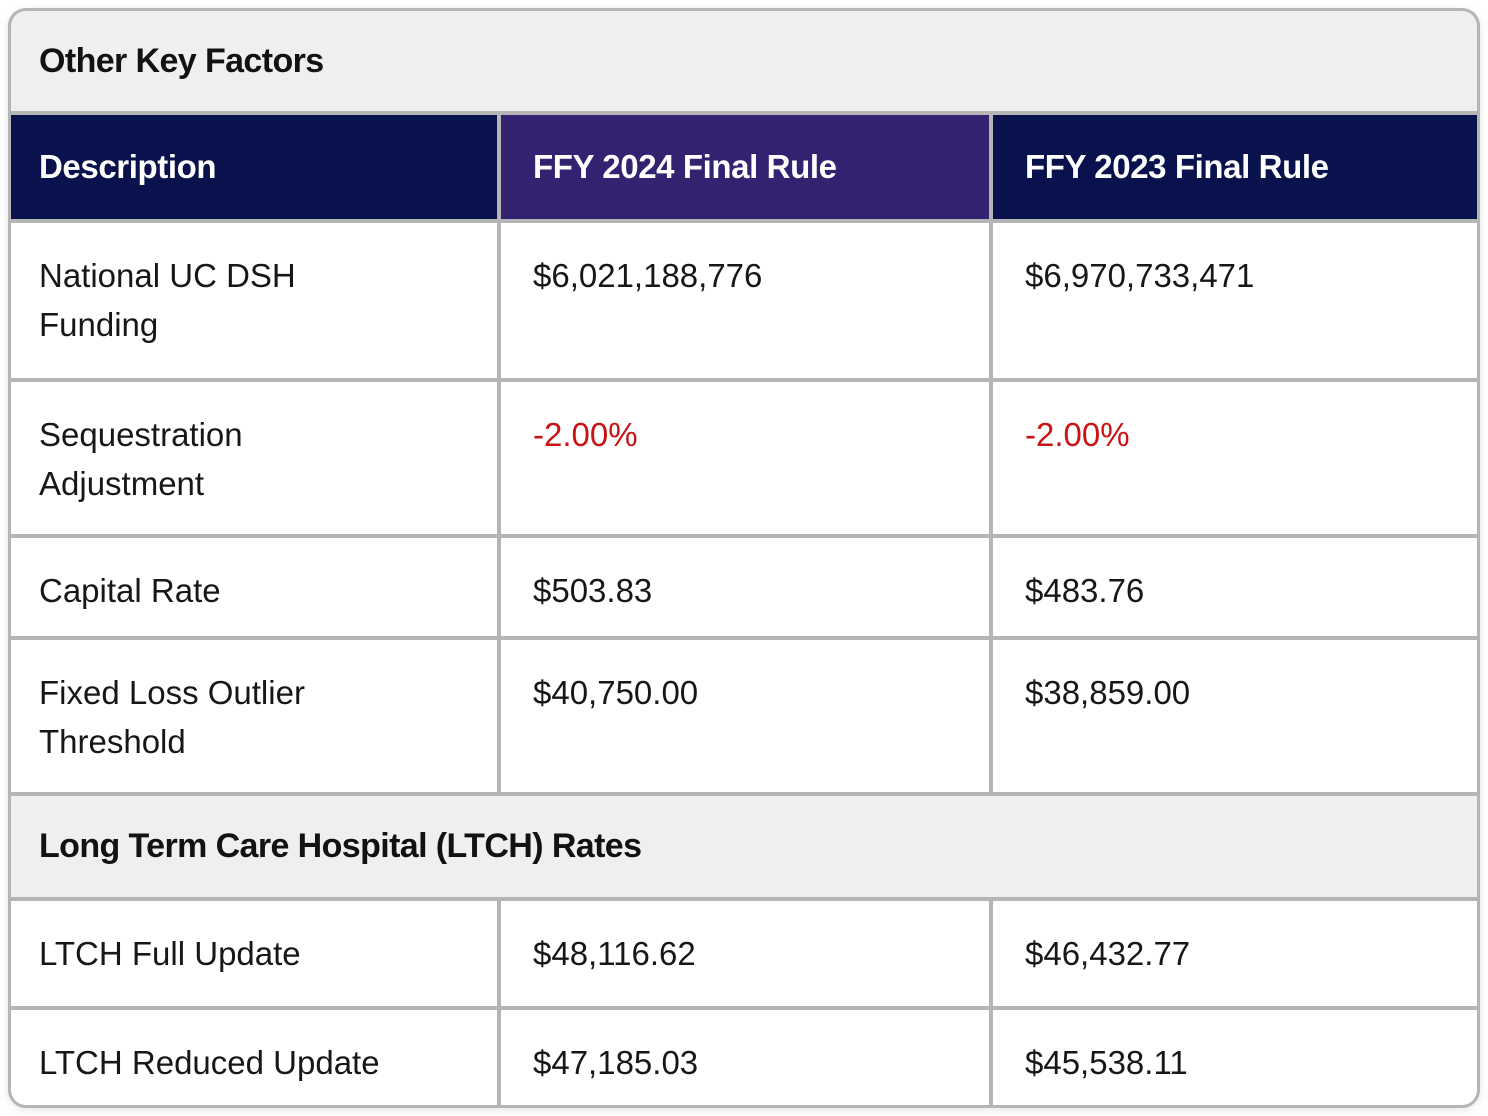  What do you see at coordinates (254, 1057) in the screenshot?
I see `row-label-ltch-reduced-update: LTCH Reduced Update` at bounding box center [254, 1057].